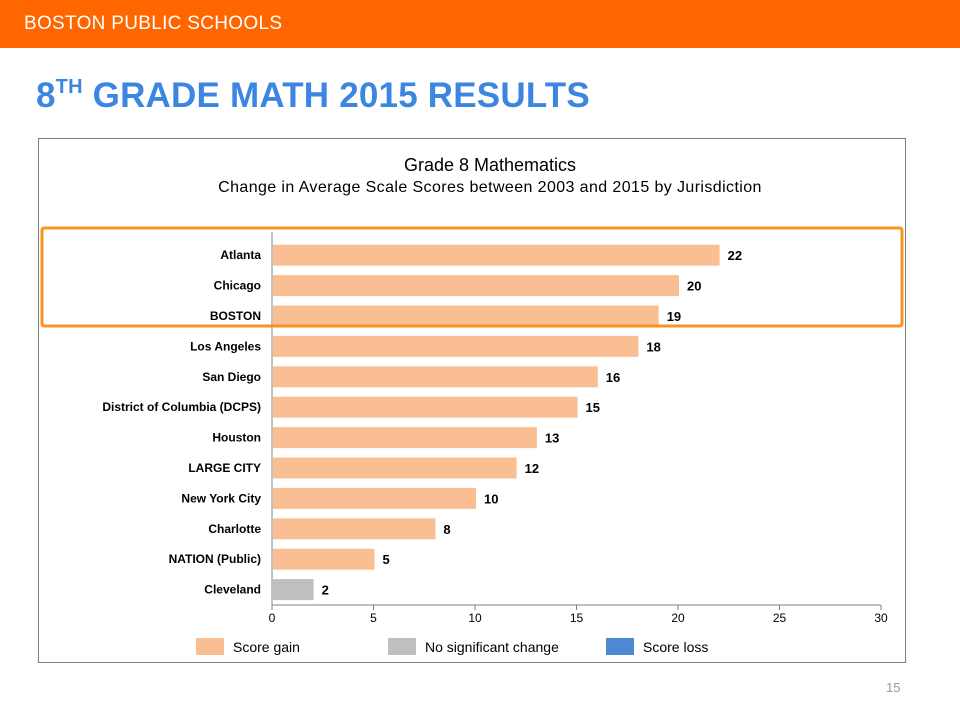 The height and width of the screenshot is (720, 960). Describe the element at coordinates (210, 646) in the screenshot. I see `legend-swatch-score-gain` at that location.